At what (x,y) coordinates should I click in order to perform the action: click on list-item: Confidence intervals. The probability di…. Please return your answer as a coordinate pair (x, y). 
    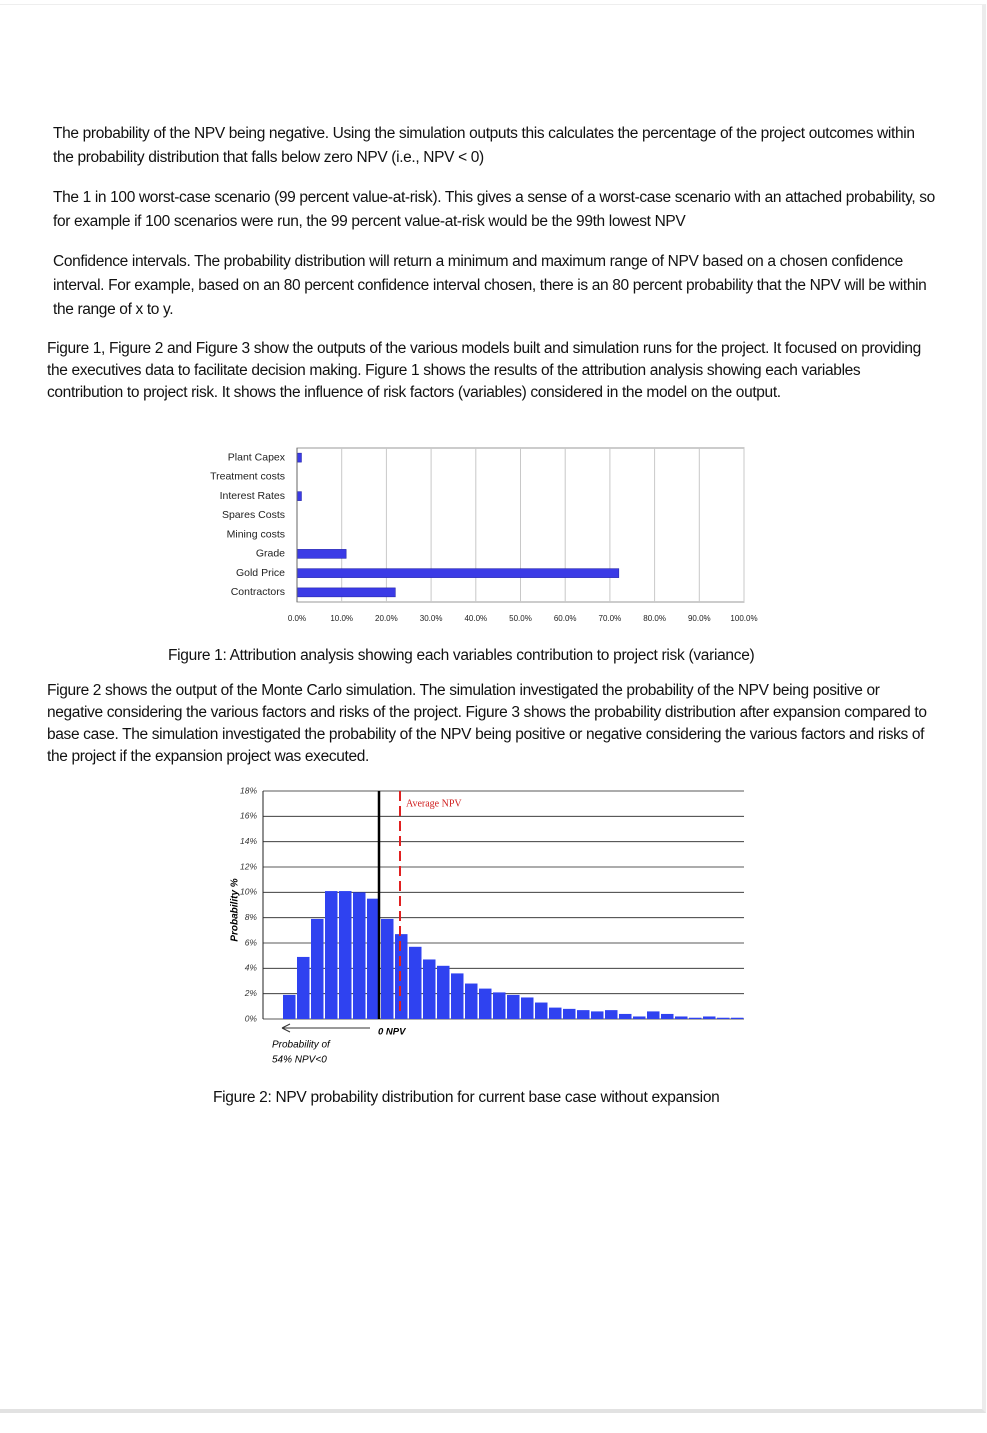
    Looking at the image, I should click on (490, 285).